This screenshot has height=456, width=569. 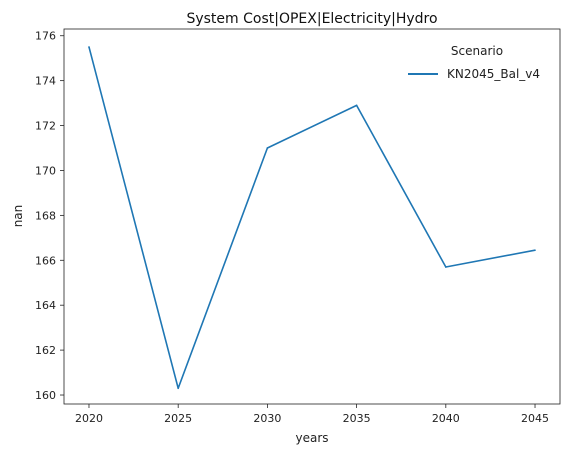 What do you see at coordinates (45, 350) in the screenshot?
I see `y-tick-label: 162` at bounding box center [45, 350].